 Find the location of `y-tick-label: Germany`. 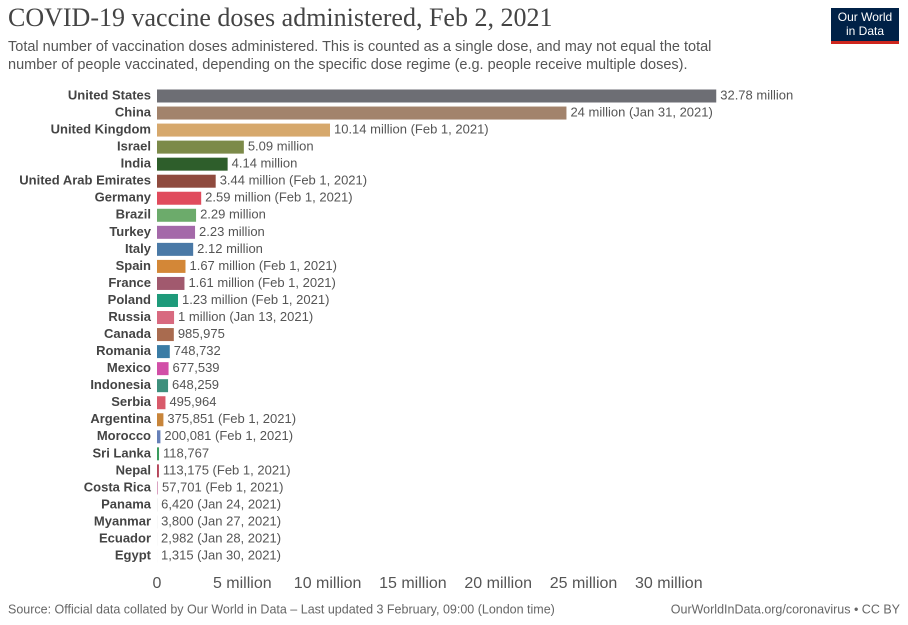

y-tick-label: Germany is located at coordinates (123, 197).